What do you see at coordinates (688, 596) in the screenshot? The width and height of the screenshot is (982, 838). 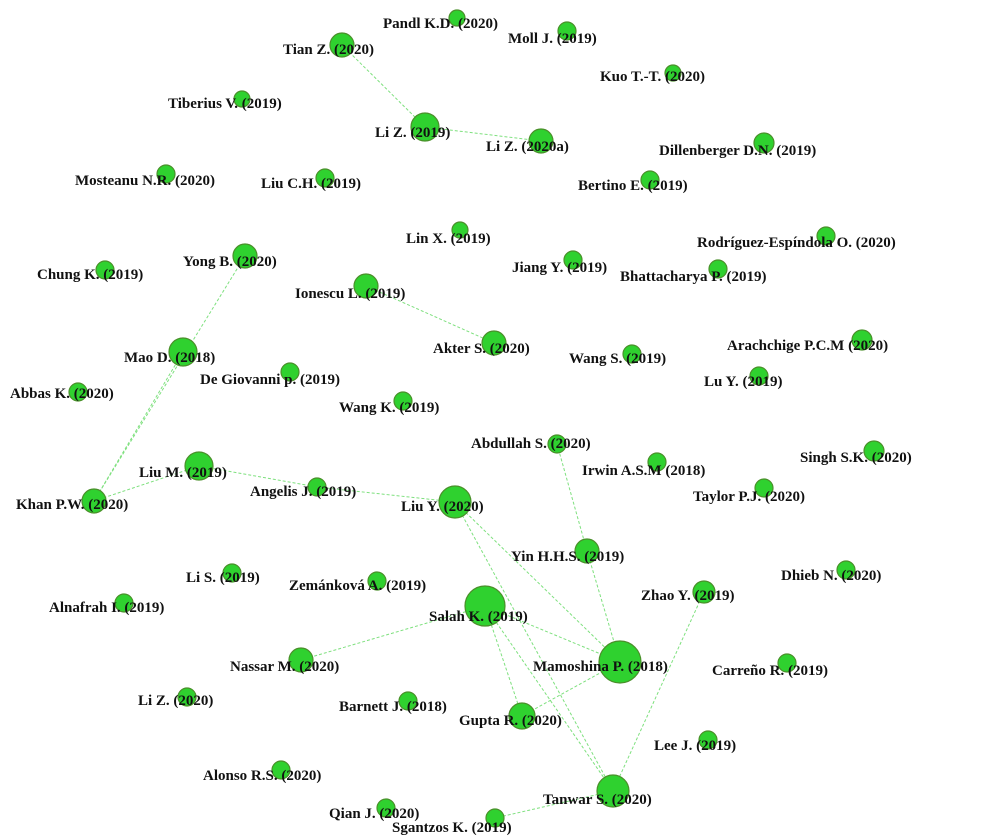 I see `node-label-zhao: Zhao Y. (2019)` at bounding box center [688, 596].